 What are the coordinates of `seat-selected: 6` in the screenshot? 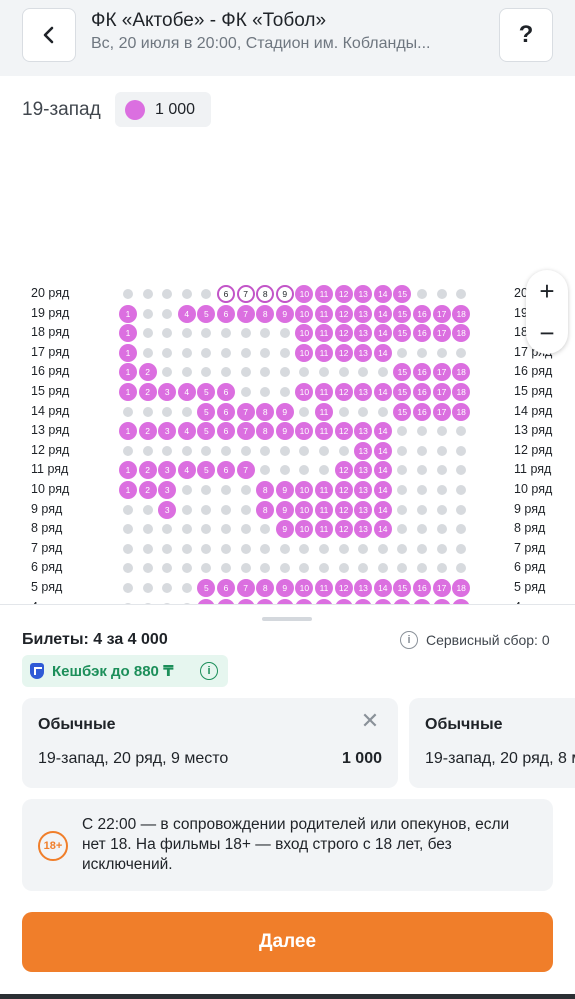 It's located at (226, 294).